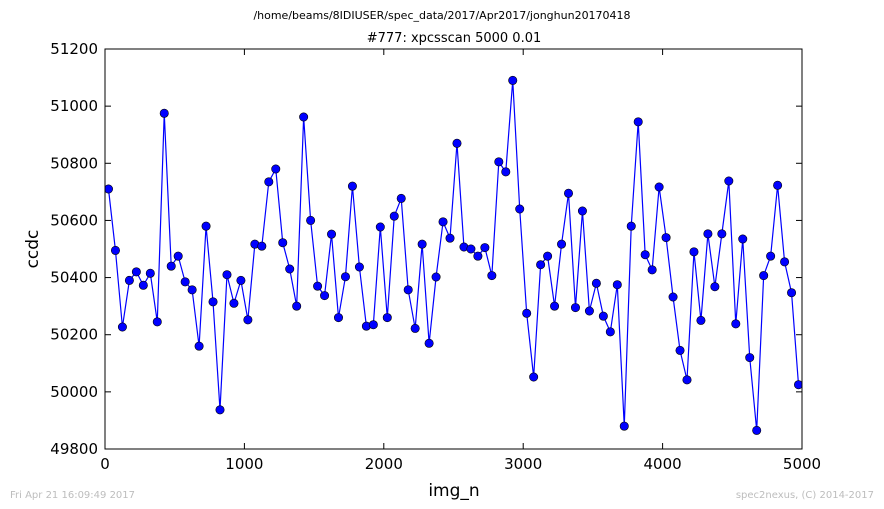 This screenshot has width=884, height=509. I want to click on x-tick-label: 2000, so click(384, 464).